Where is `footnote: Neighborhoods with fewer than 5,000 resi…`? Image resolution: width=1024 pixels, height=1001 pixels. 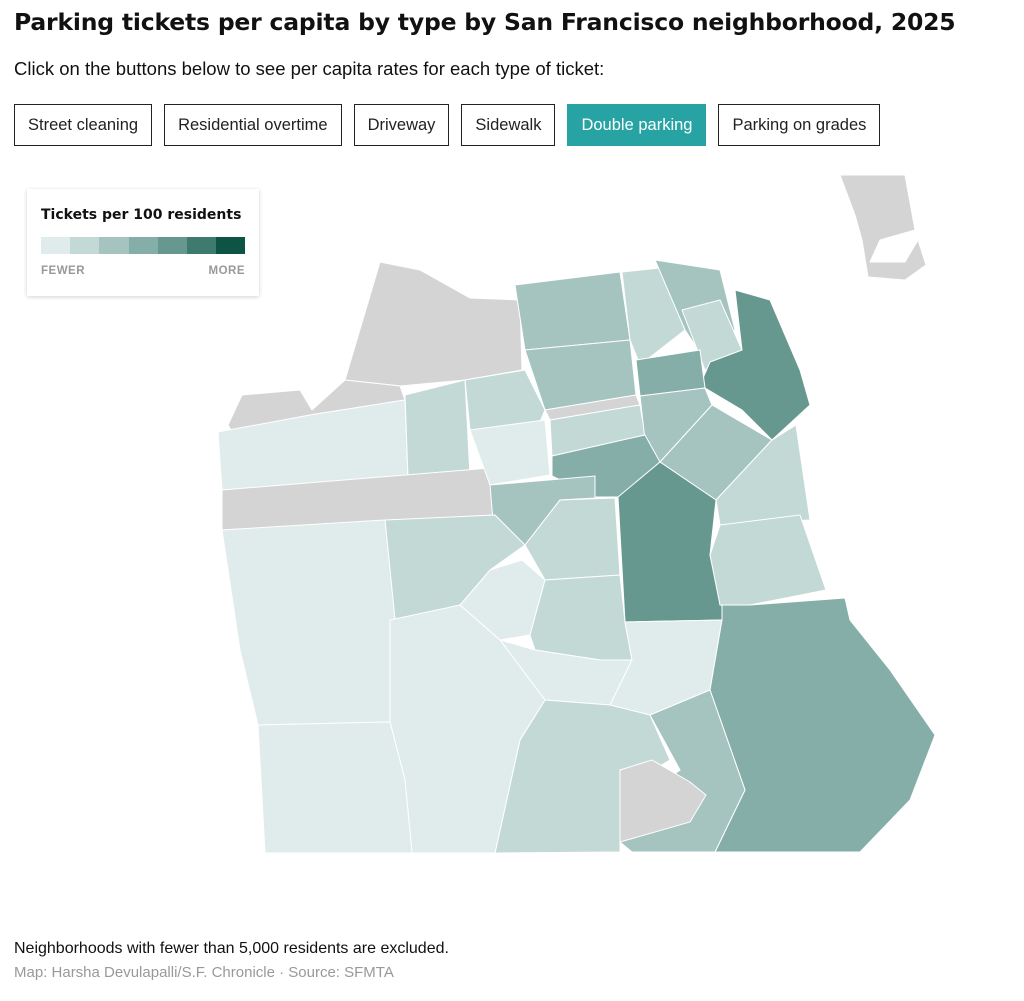
footnote: Neighborhoods with fewer than 5,000 resi… is located at coordinates (231, 948).